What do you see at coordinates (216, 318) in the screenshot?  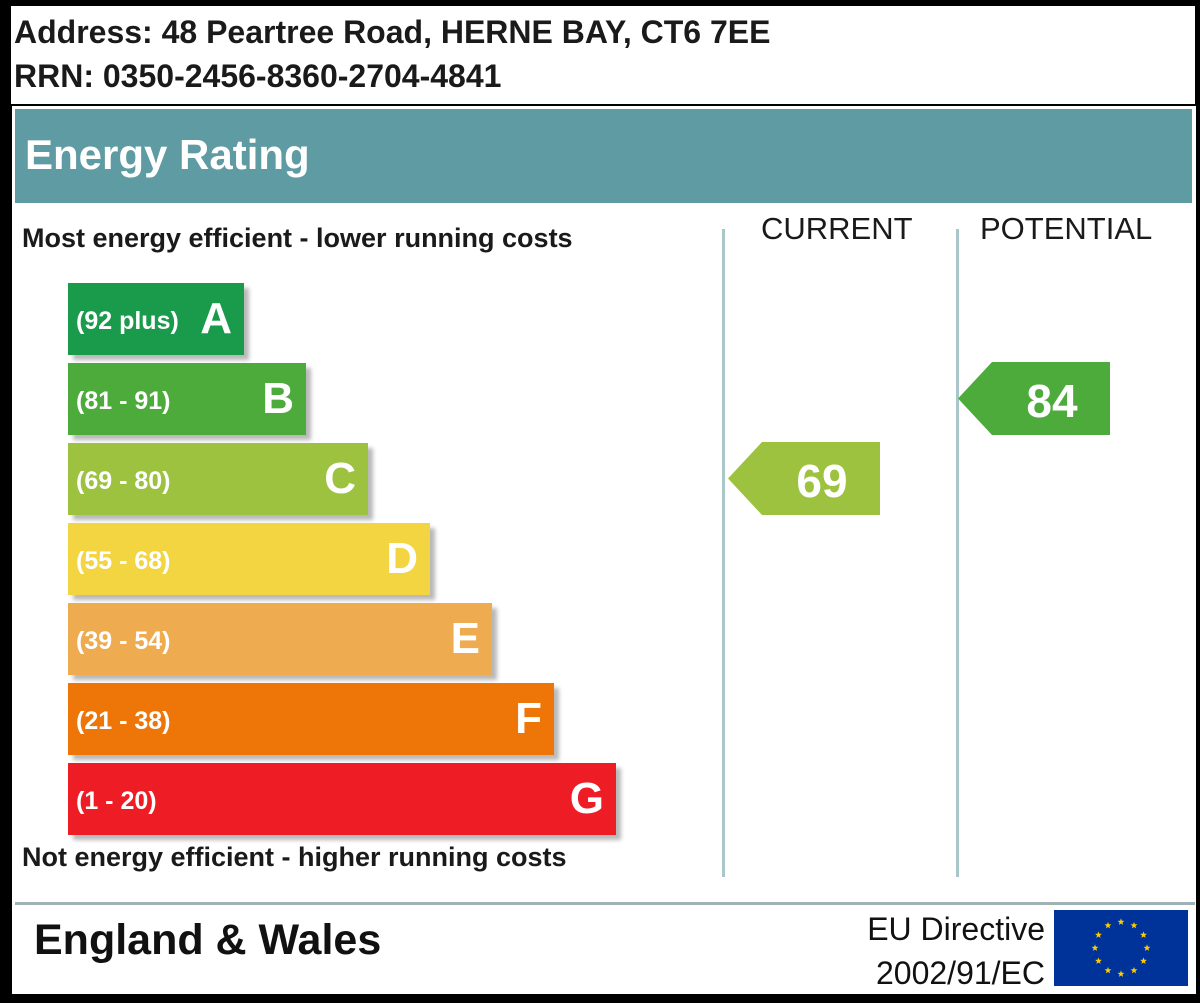 I see `band-letter-label: A` at bounding box center [216, 318].